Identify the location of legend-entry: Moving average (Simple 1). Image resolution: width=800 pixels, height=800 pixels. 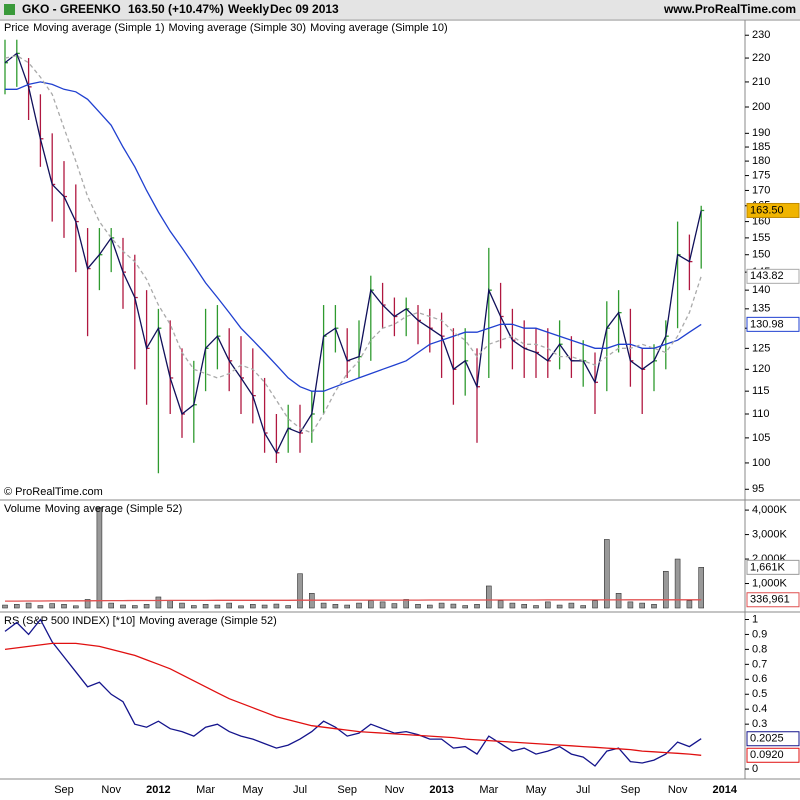
(98, 28).